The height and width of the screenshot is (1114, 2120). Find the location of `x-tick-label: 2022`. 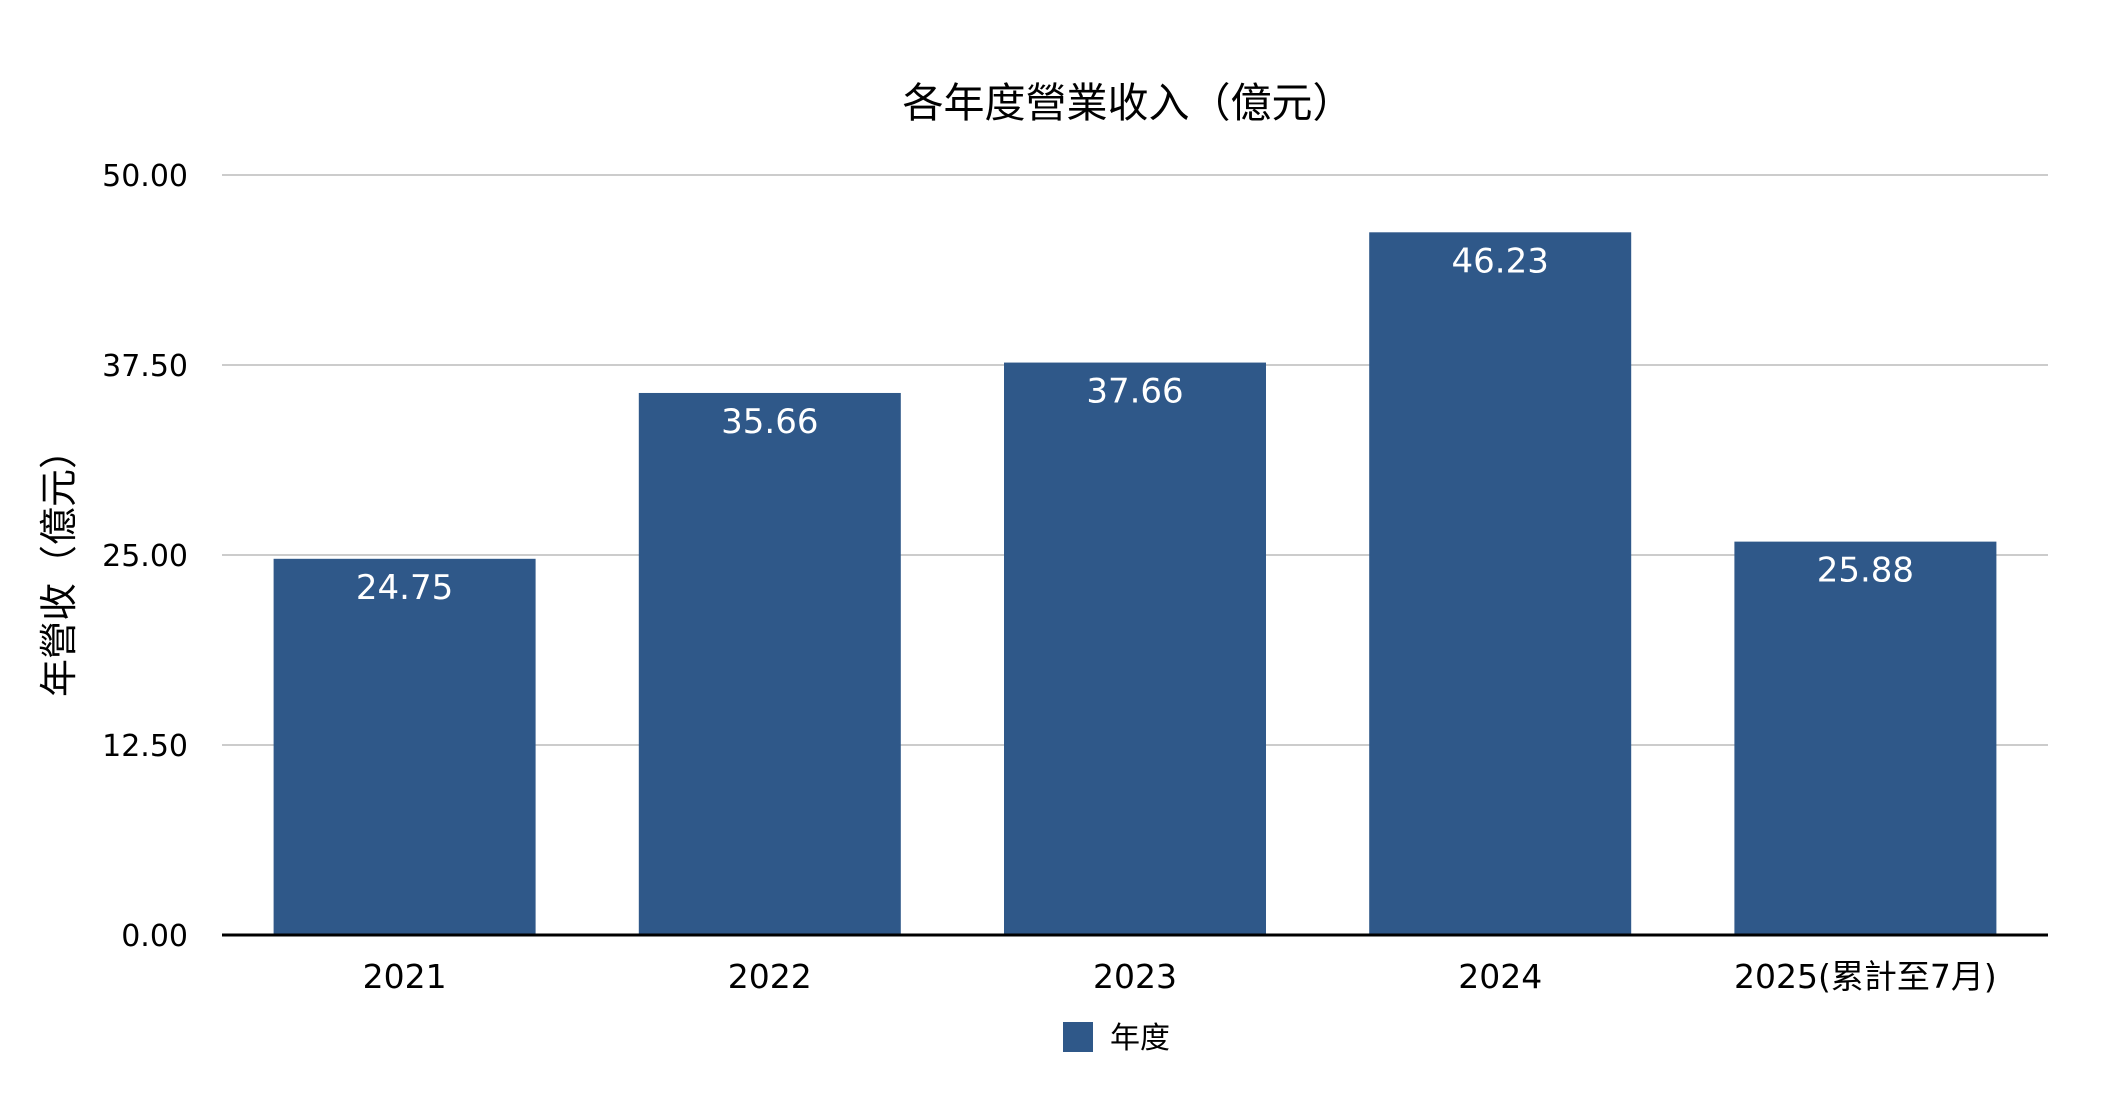

x-tick-label: 2022 is located at coordinates (770, 976).